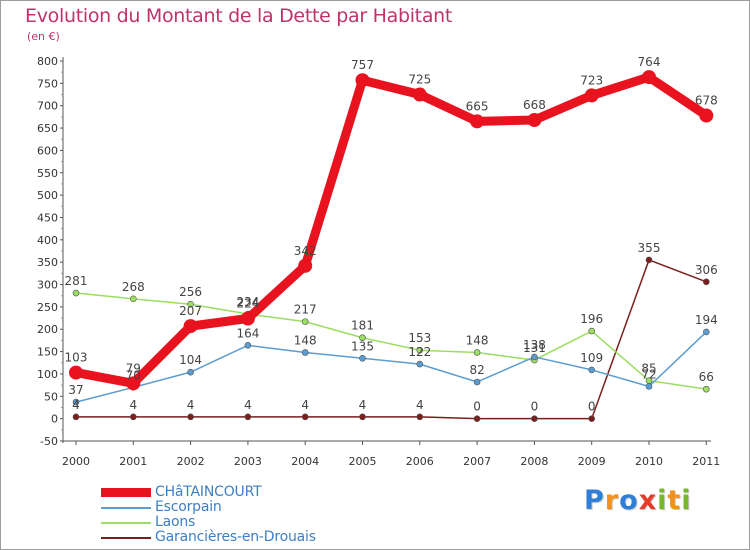 The height and width of the screenshot is (550, 750). I want to click on y-tick-label: 750, so click(47, 83).